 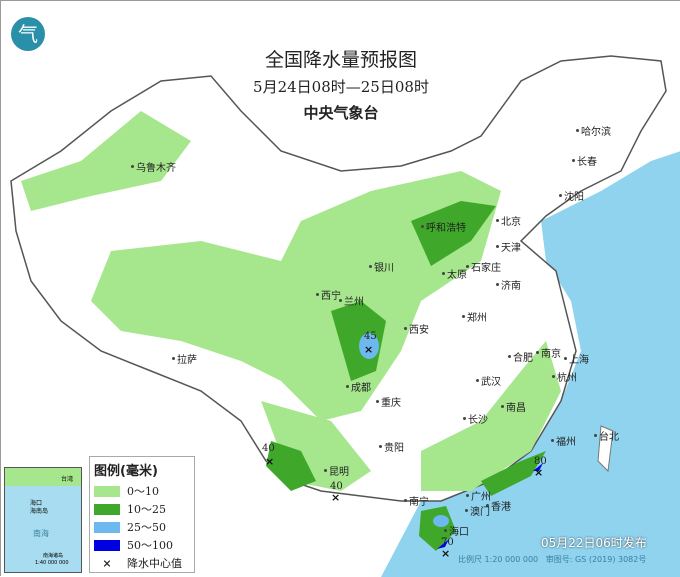 What do you see at coordinates (593, 130) in the screenshot?
I see `city-label: 哈尔滨` at bounding box center [593, 130].